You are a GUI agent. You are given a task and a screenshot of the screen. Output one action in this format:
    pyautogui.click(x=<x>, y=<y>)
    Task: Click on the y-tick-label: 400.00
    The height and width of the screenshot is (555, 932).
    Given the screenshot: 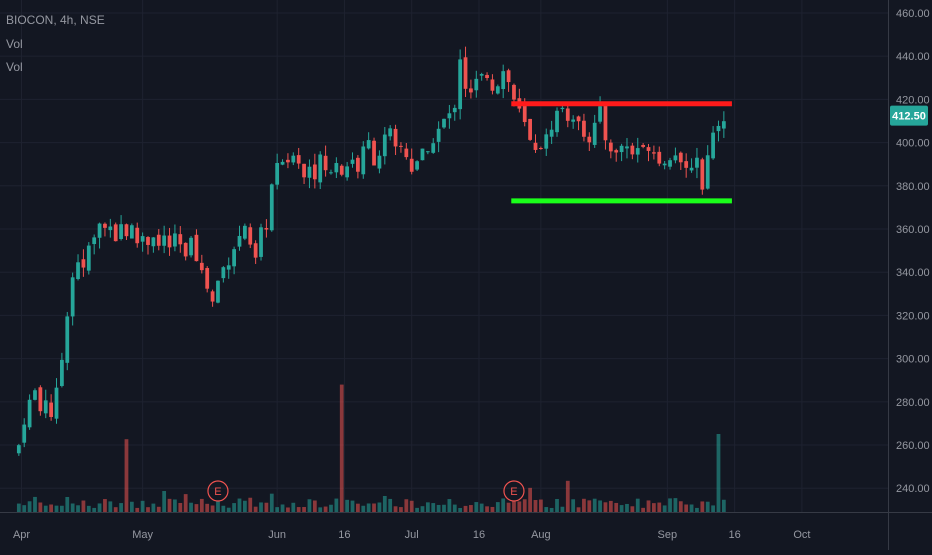 What is the action you would take?
    pyautogui.click(x=913, y=144)
    